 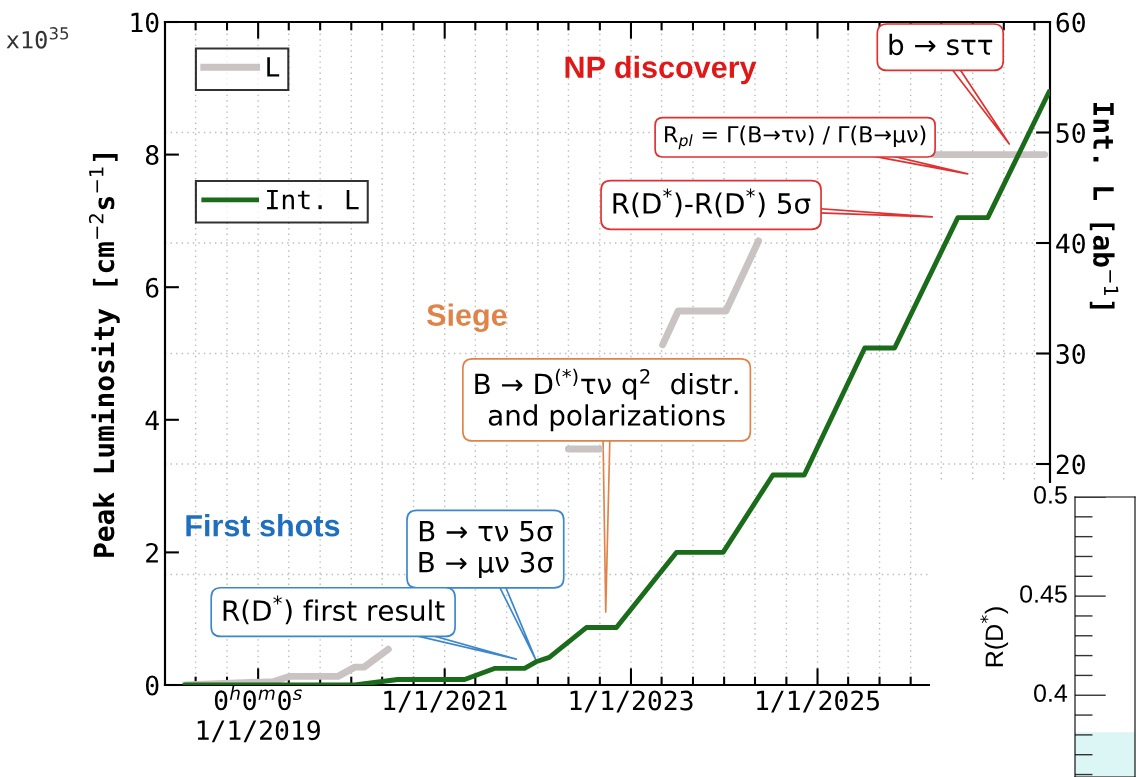 What do you see at coordinates (145, 22) in the screenshot?
I see `y-tick-label: 10` at bounding box center [145, 22].